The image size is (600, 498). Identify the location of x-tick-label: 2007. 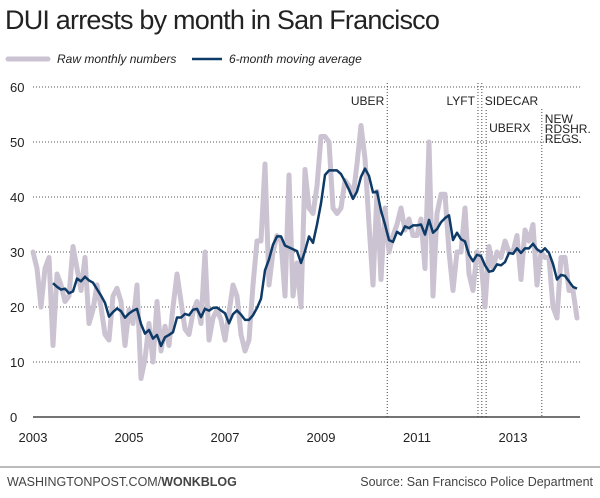
(225, 437).